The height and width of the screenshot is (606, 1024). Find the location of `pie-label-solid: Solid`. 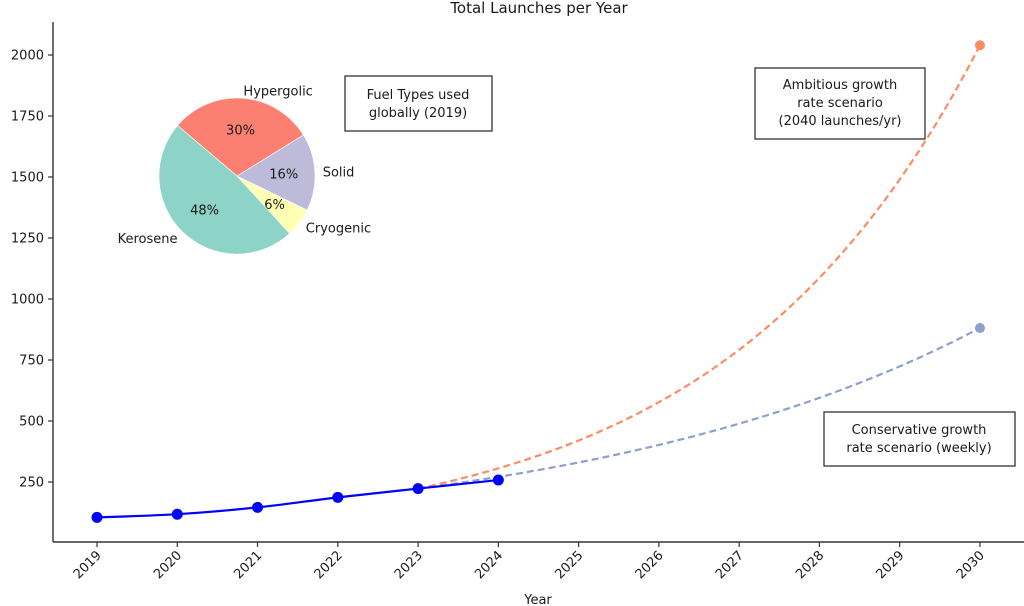

pie-label-solid: Solid is located at coordinates (339, 173).